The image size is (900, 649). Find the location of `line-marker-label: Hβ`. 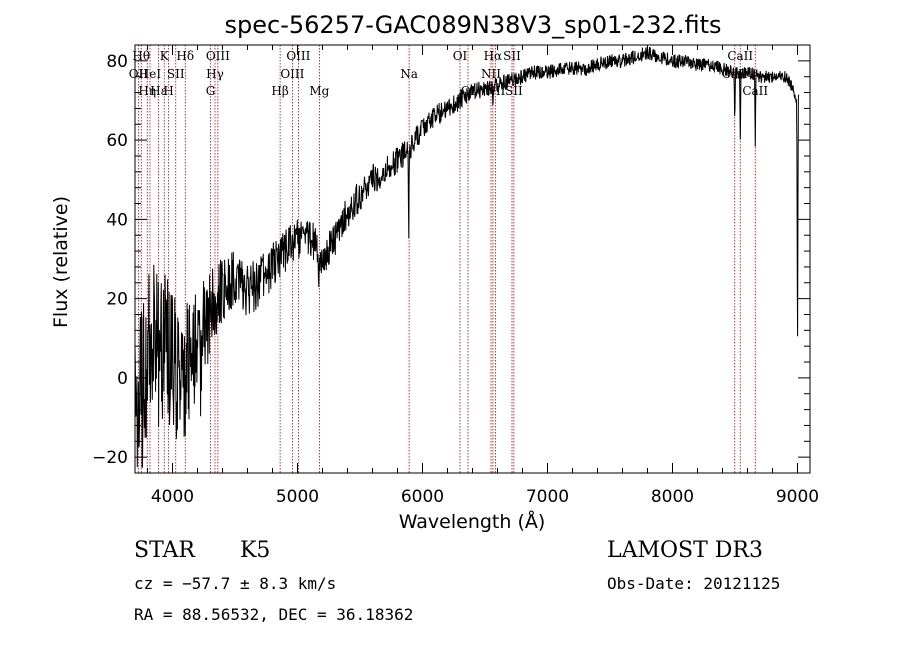

line-marker-label: Hβ is located at coordinates (279, 91).